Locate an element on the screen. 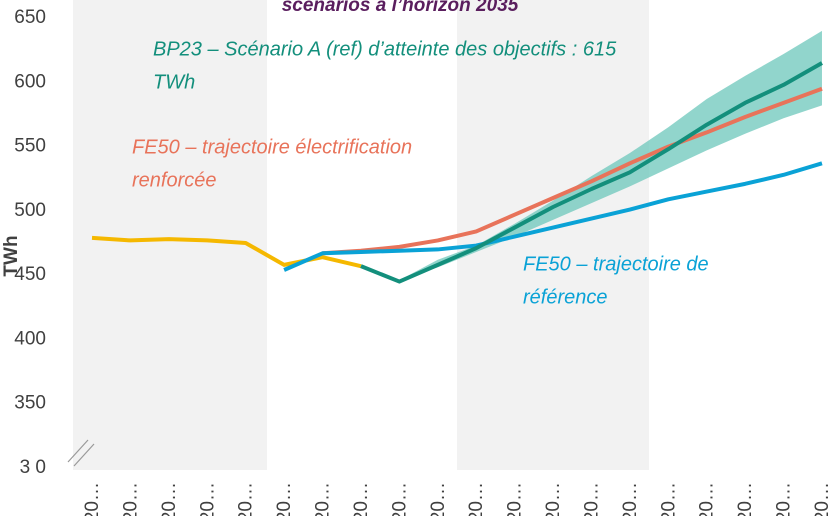 This screenshot has width=832, height=516. y-tick-label: 500 is located at coordinates (30, 210).